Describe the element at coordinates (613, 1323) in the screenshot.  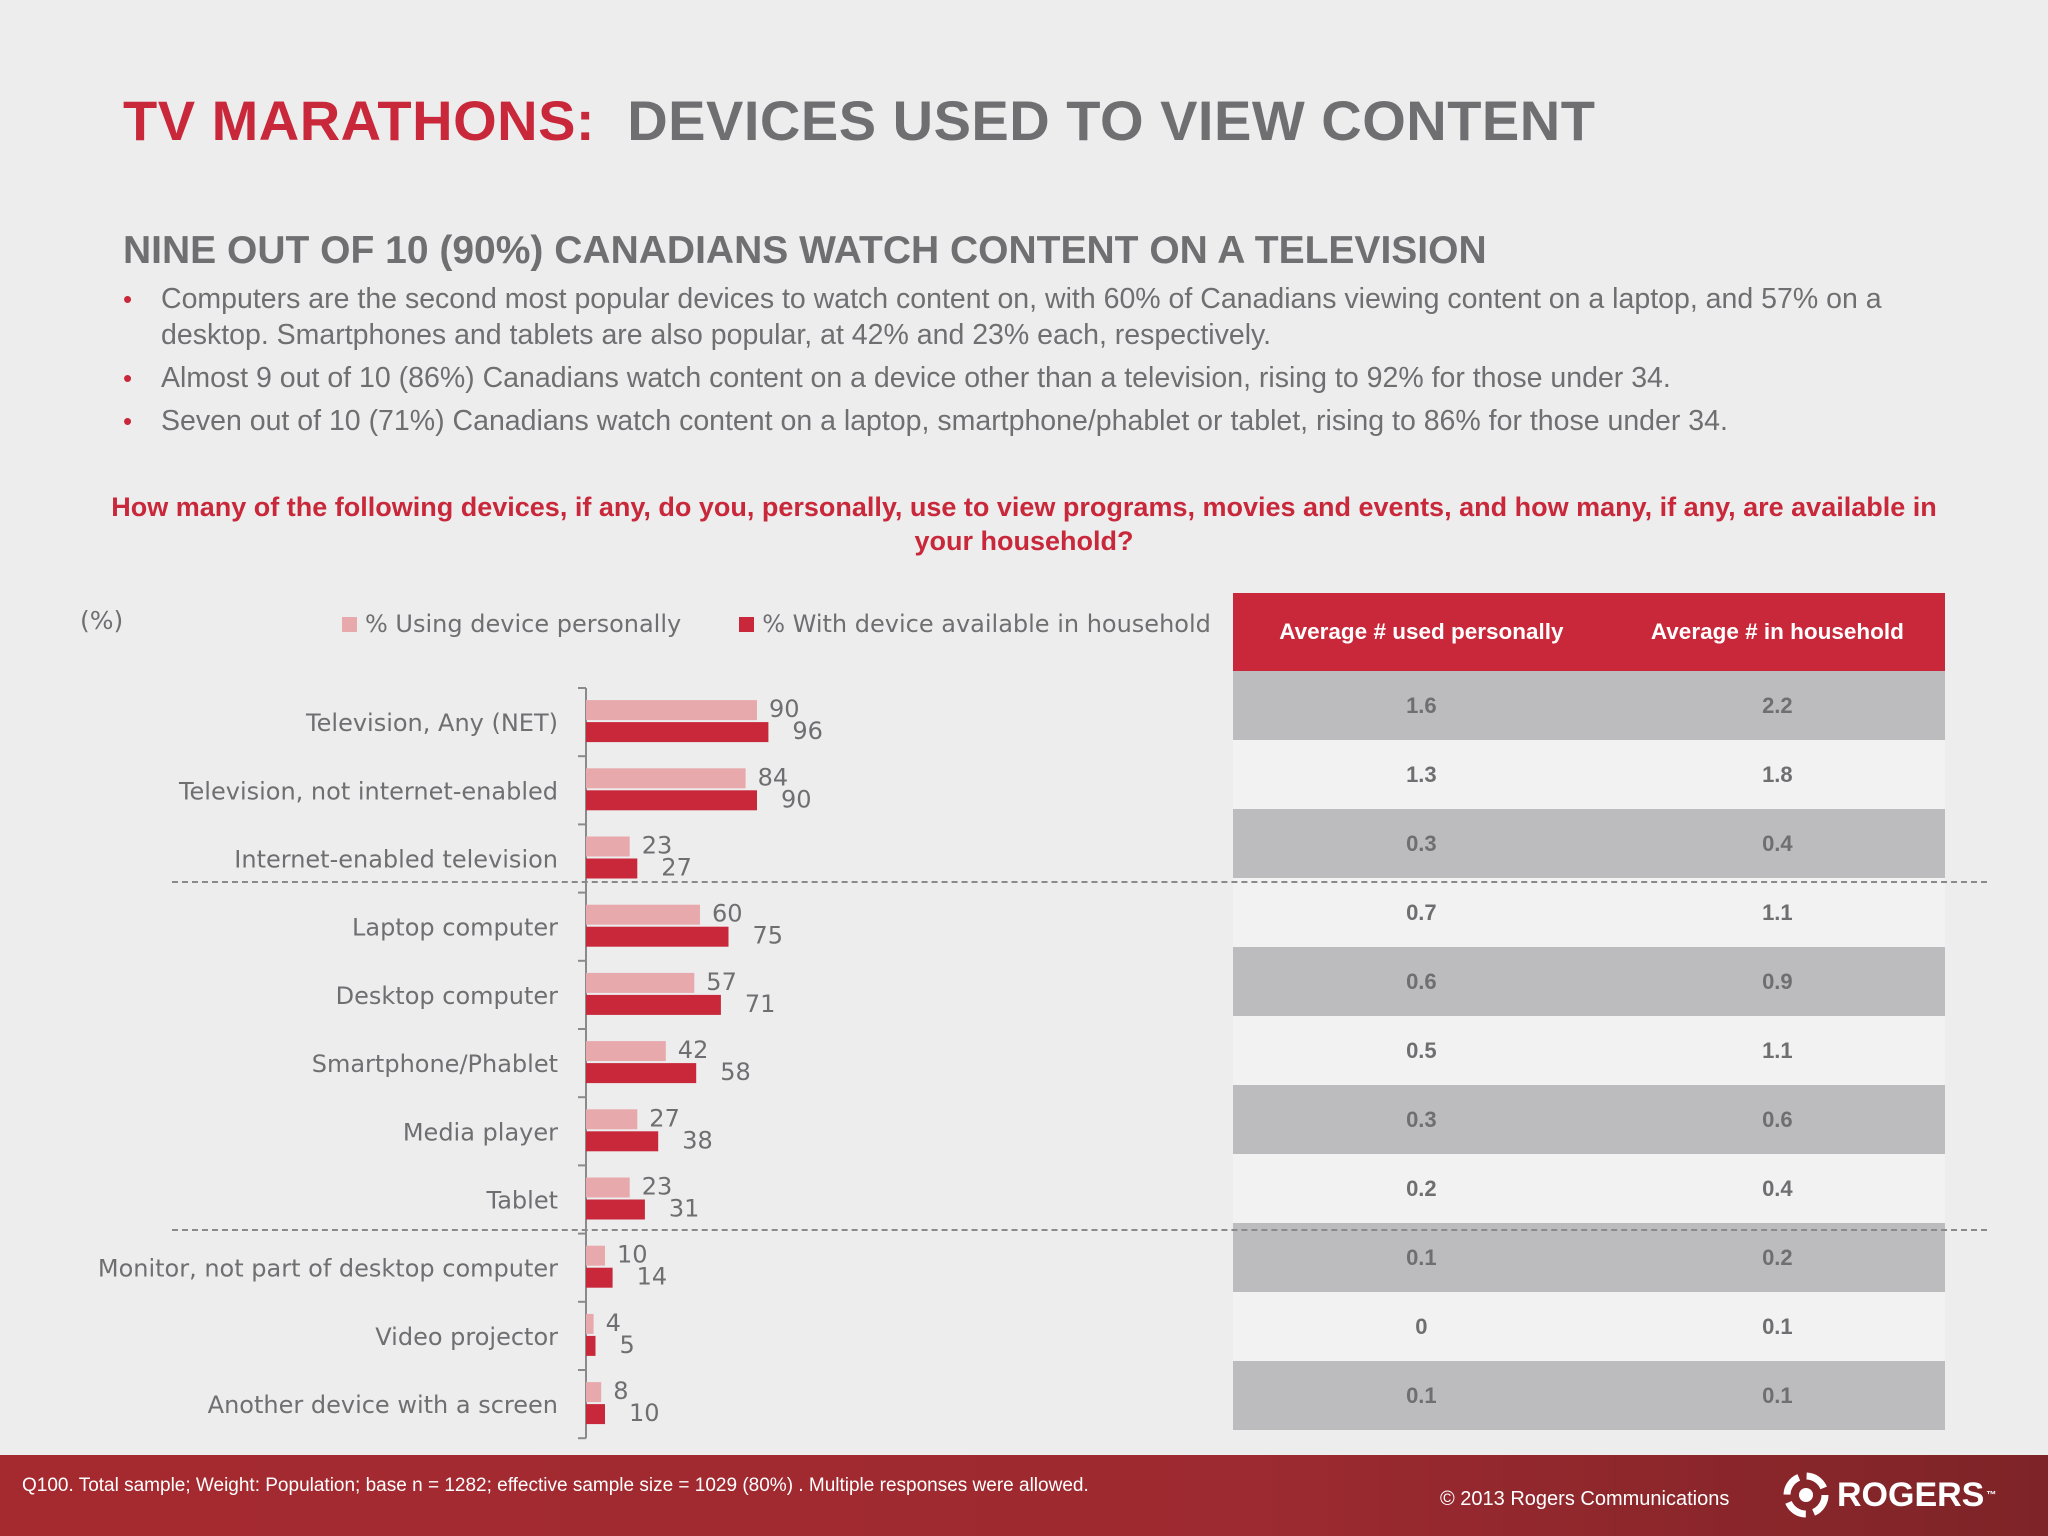
I see `data-label-personal: 4` at that location.